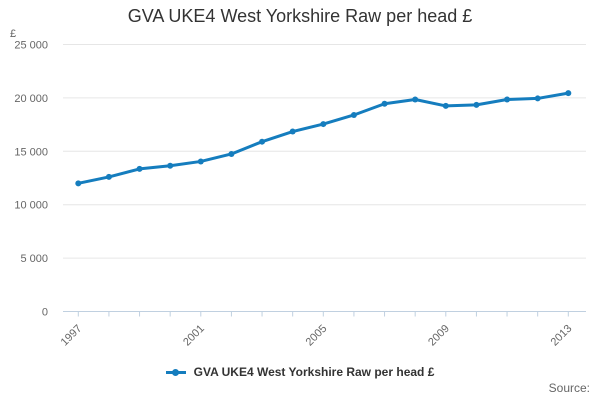 Image resolution: width=600 pixels, height=400 pixels. What do you see at coordinates (507, 99) in the screenshot?
I see `data-point-2011` at bounding box center [507, 99].